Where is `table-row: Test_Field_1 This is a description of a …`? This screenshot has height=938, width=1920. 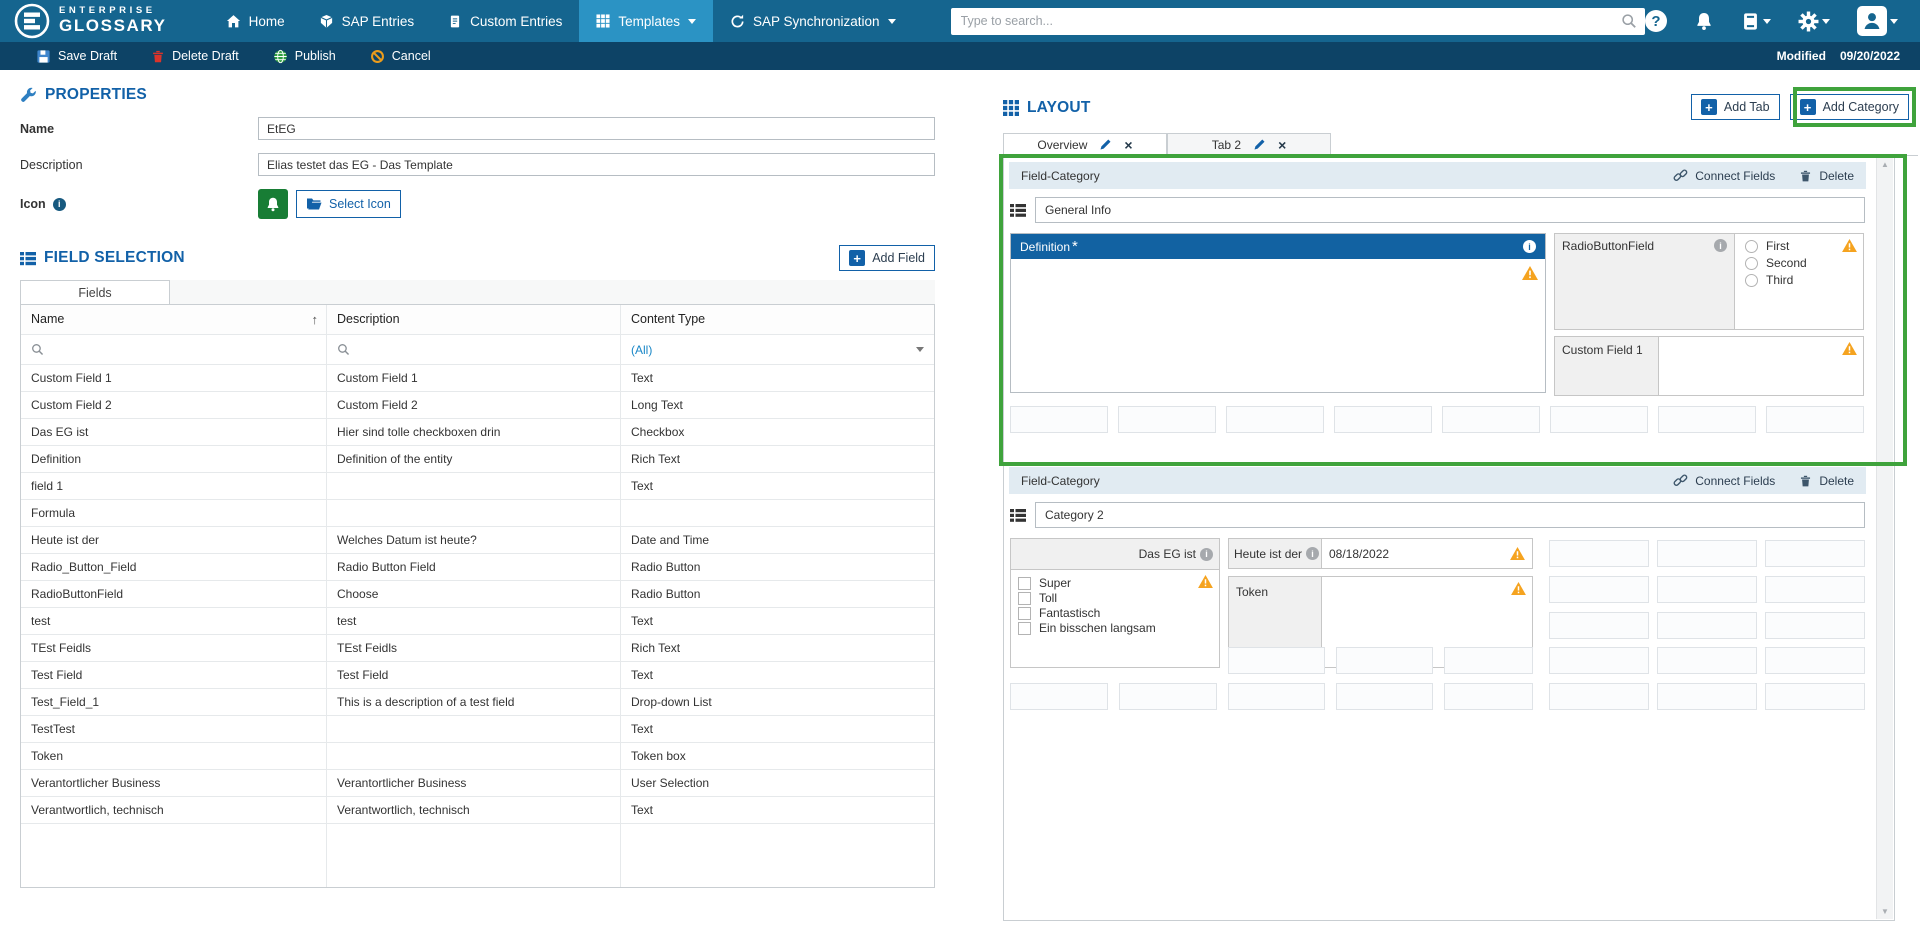 table-row: Test_Field_1 This is a description of a … is located at coordinates (477, 702).